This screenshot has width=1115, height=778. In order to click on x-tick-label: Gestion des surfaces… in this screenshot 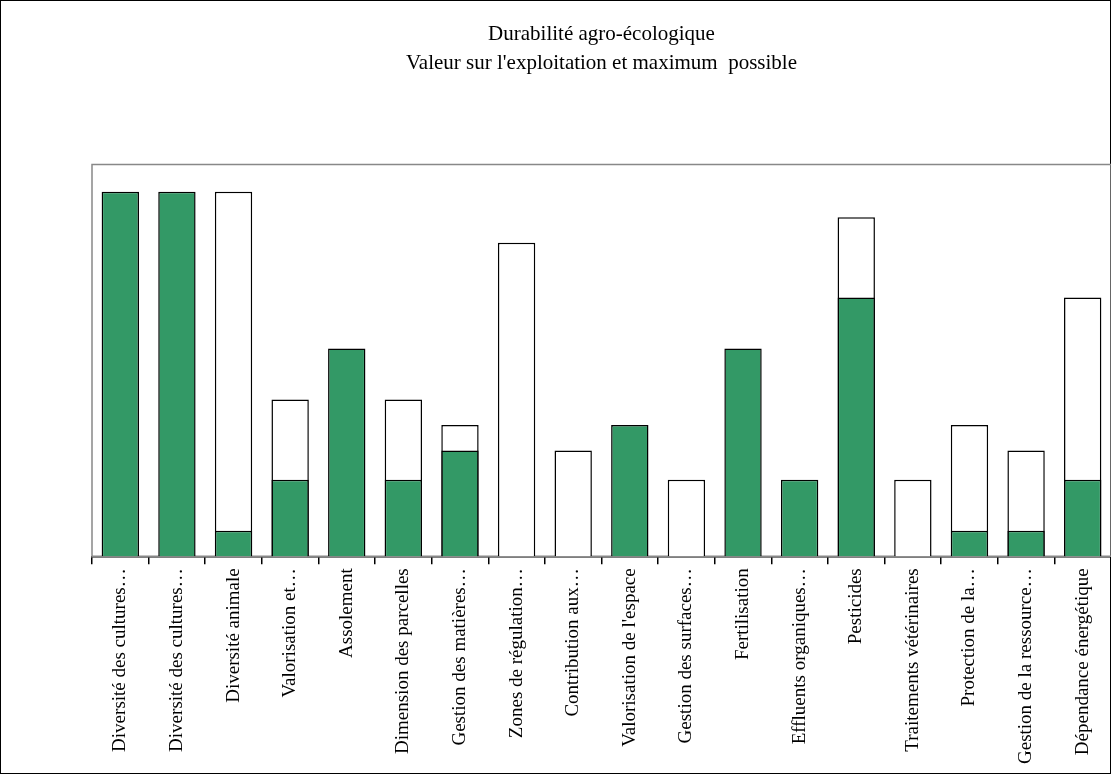, I will do `click(685, 656)`.